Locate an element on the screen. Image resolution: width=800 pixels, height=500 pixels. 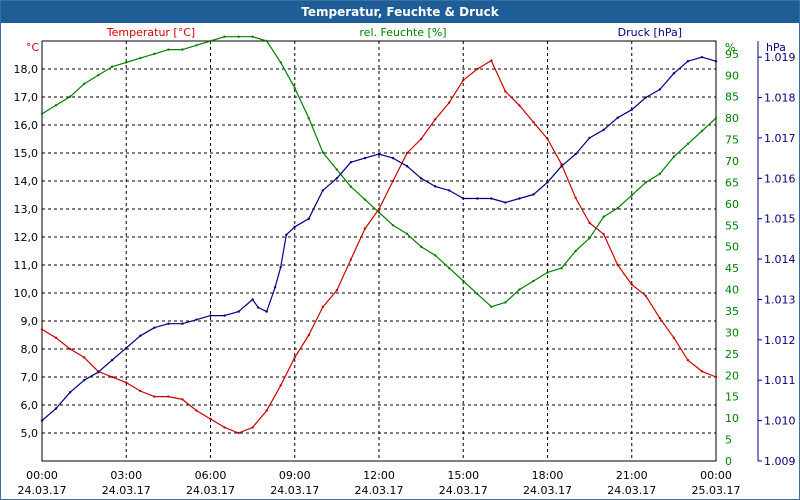
y-tick-humidity: 65 is located at coordinates (732, 182).